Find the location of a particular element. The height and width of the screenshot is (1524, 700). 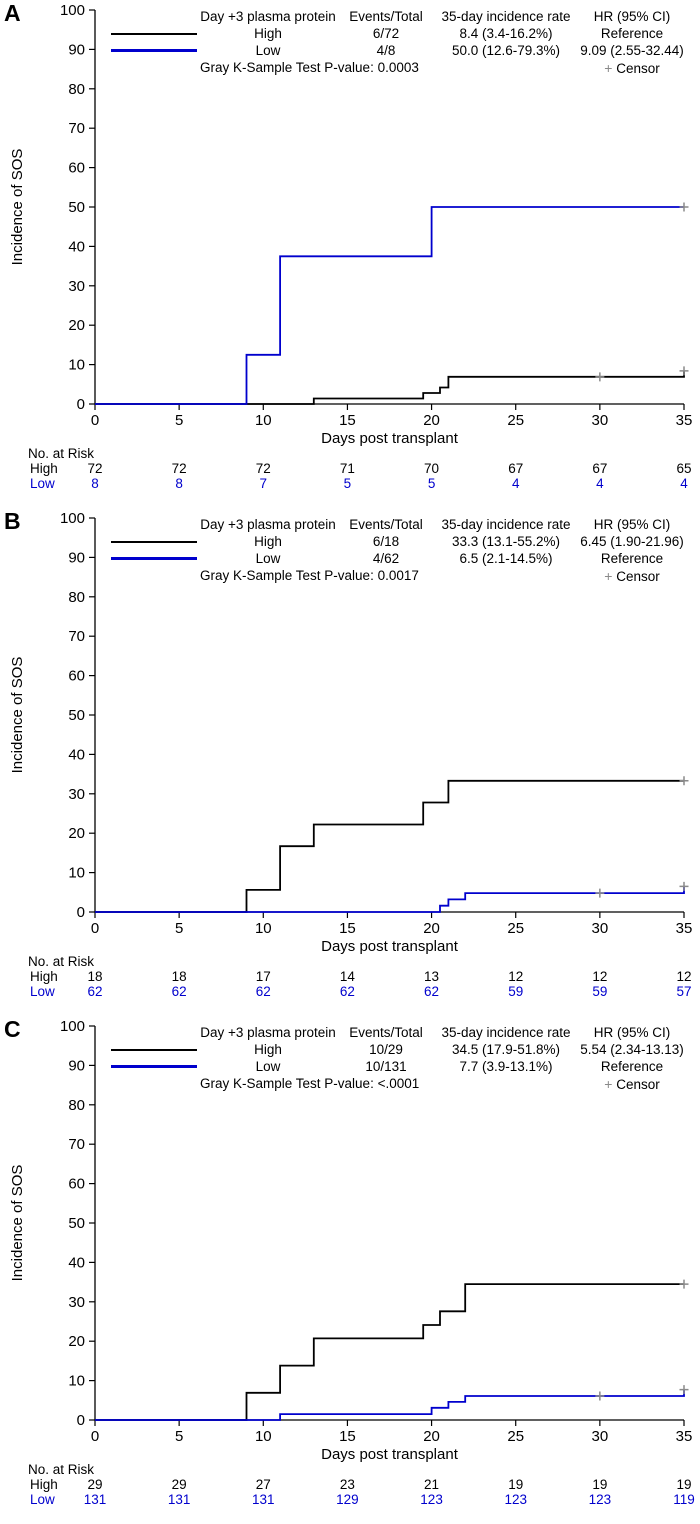

legend-incidence-high: 33.3 (13.1-55.2%) is located at coordinates (506, 541).